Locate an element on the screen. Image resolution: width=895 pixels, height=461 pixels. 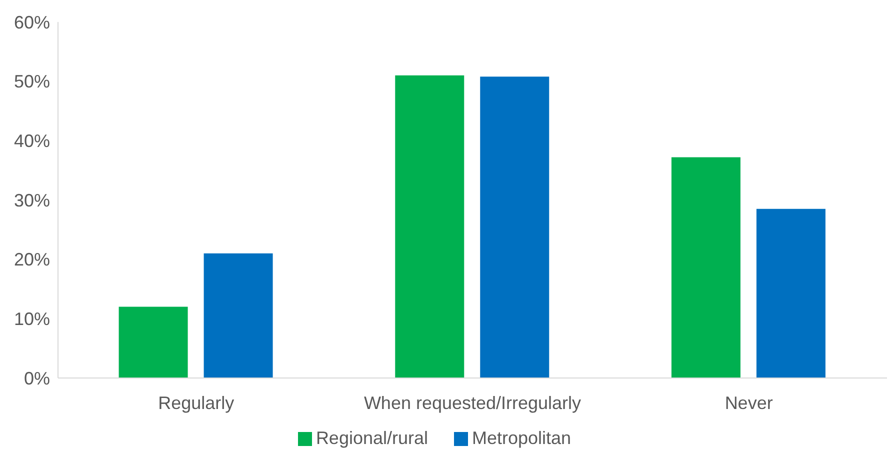
x-tick-label: Regularly is located at coordinates (196, 402).